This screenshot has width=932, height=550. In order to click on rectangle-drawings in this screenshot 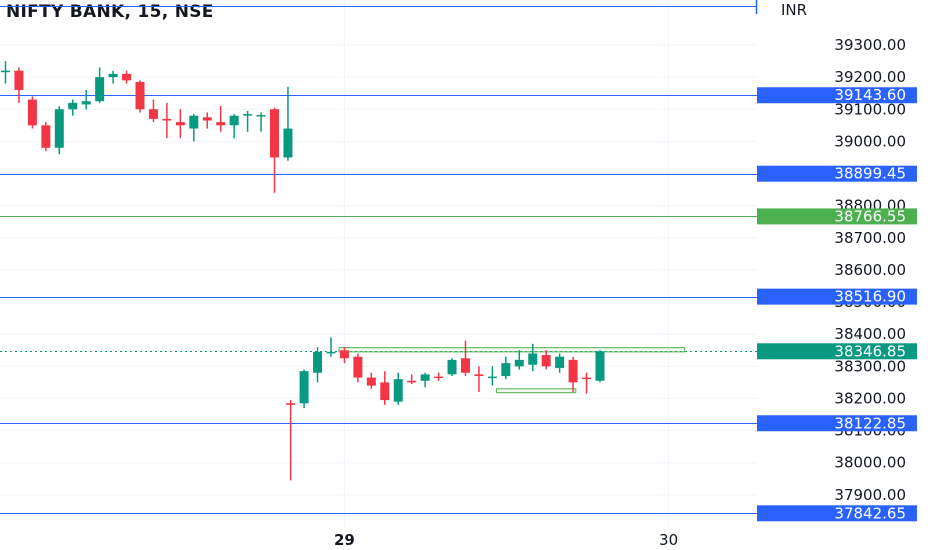, I will do `click(512, 370)`.